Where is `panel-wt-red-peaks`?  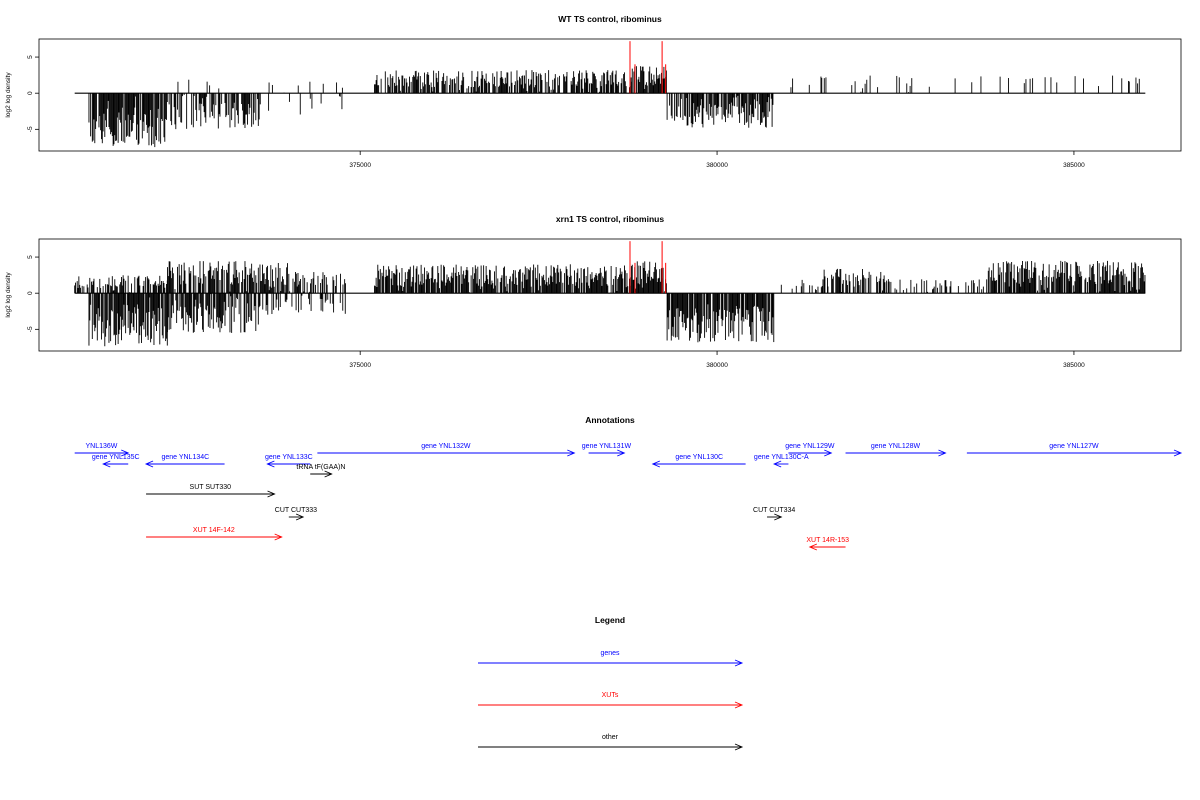
panel-wt-red-peaks is located at coordinates (648, 67).